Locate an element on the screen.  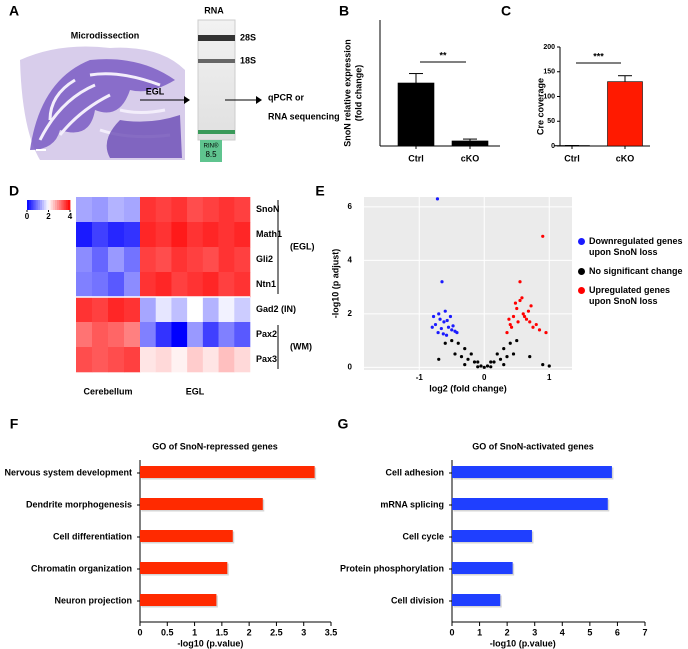
y-tick-label: Cell adhesion is located at coordinates (414, 472).